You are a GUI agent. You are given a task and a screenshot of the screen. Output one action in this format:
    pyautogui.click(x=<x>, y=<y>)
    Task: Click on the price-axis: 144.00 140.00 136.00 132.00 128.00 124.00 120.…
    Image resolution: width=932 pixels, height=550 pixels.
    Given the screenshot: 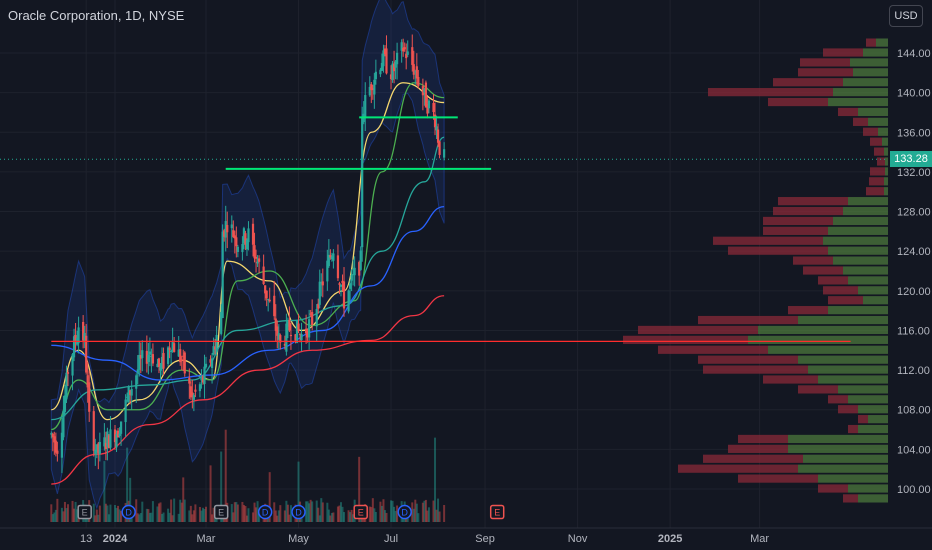 What is the action you would take?
    pyautogui.click(x=910, y=275)
    